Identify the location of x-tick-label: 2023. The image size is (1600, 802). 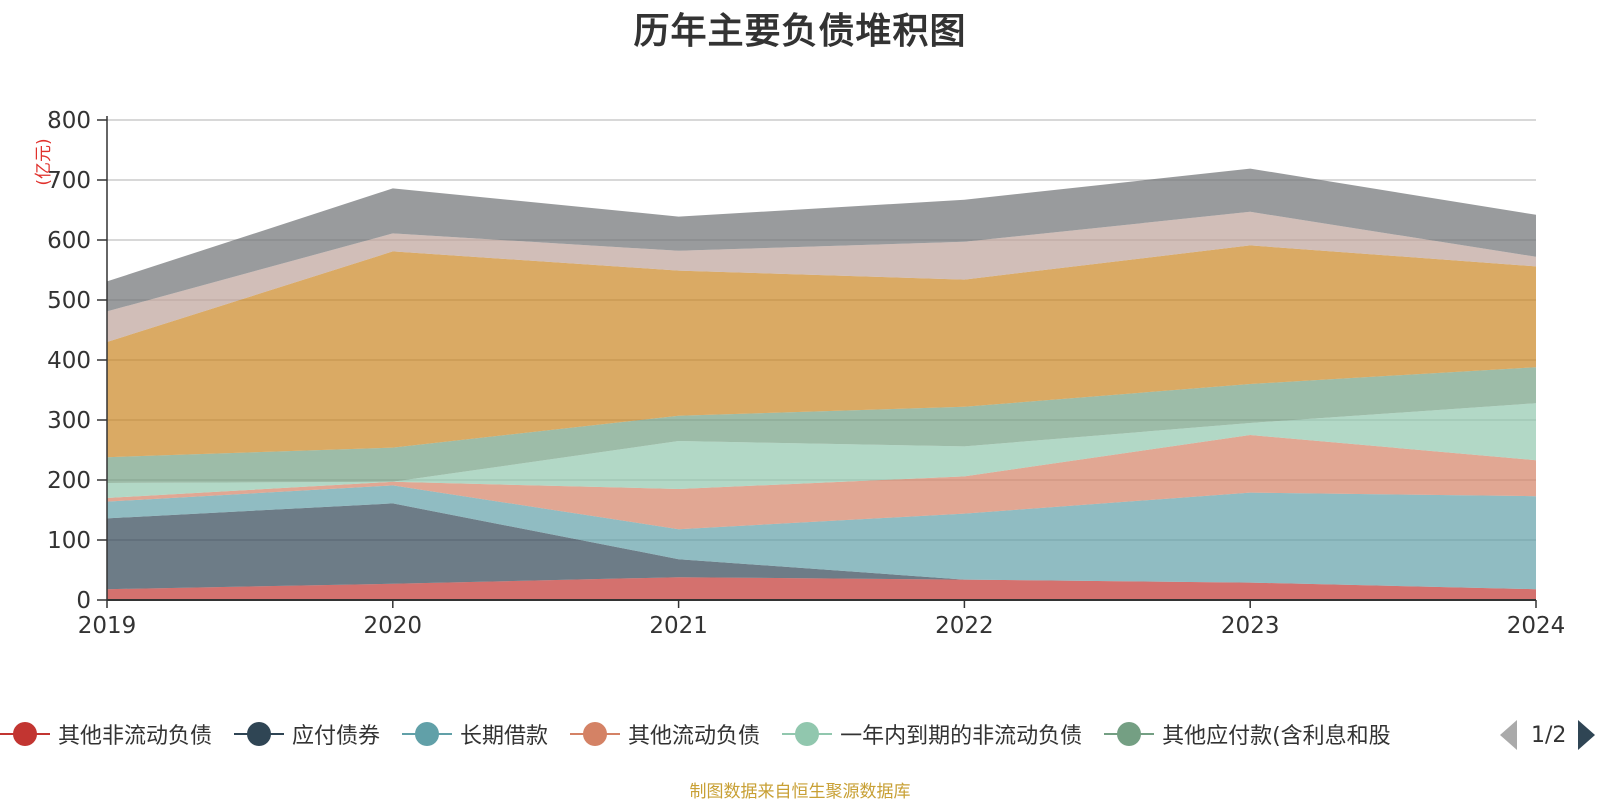
(1250, 626).